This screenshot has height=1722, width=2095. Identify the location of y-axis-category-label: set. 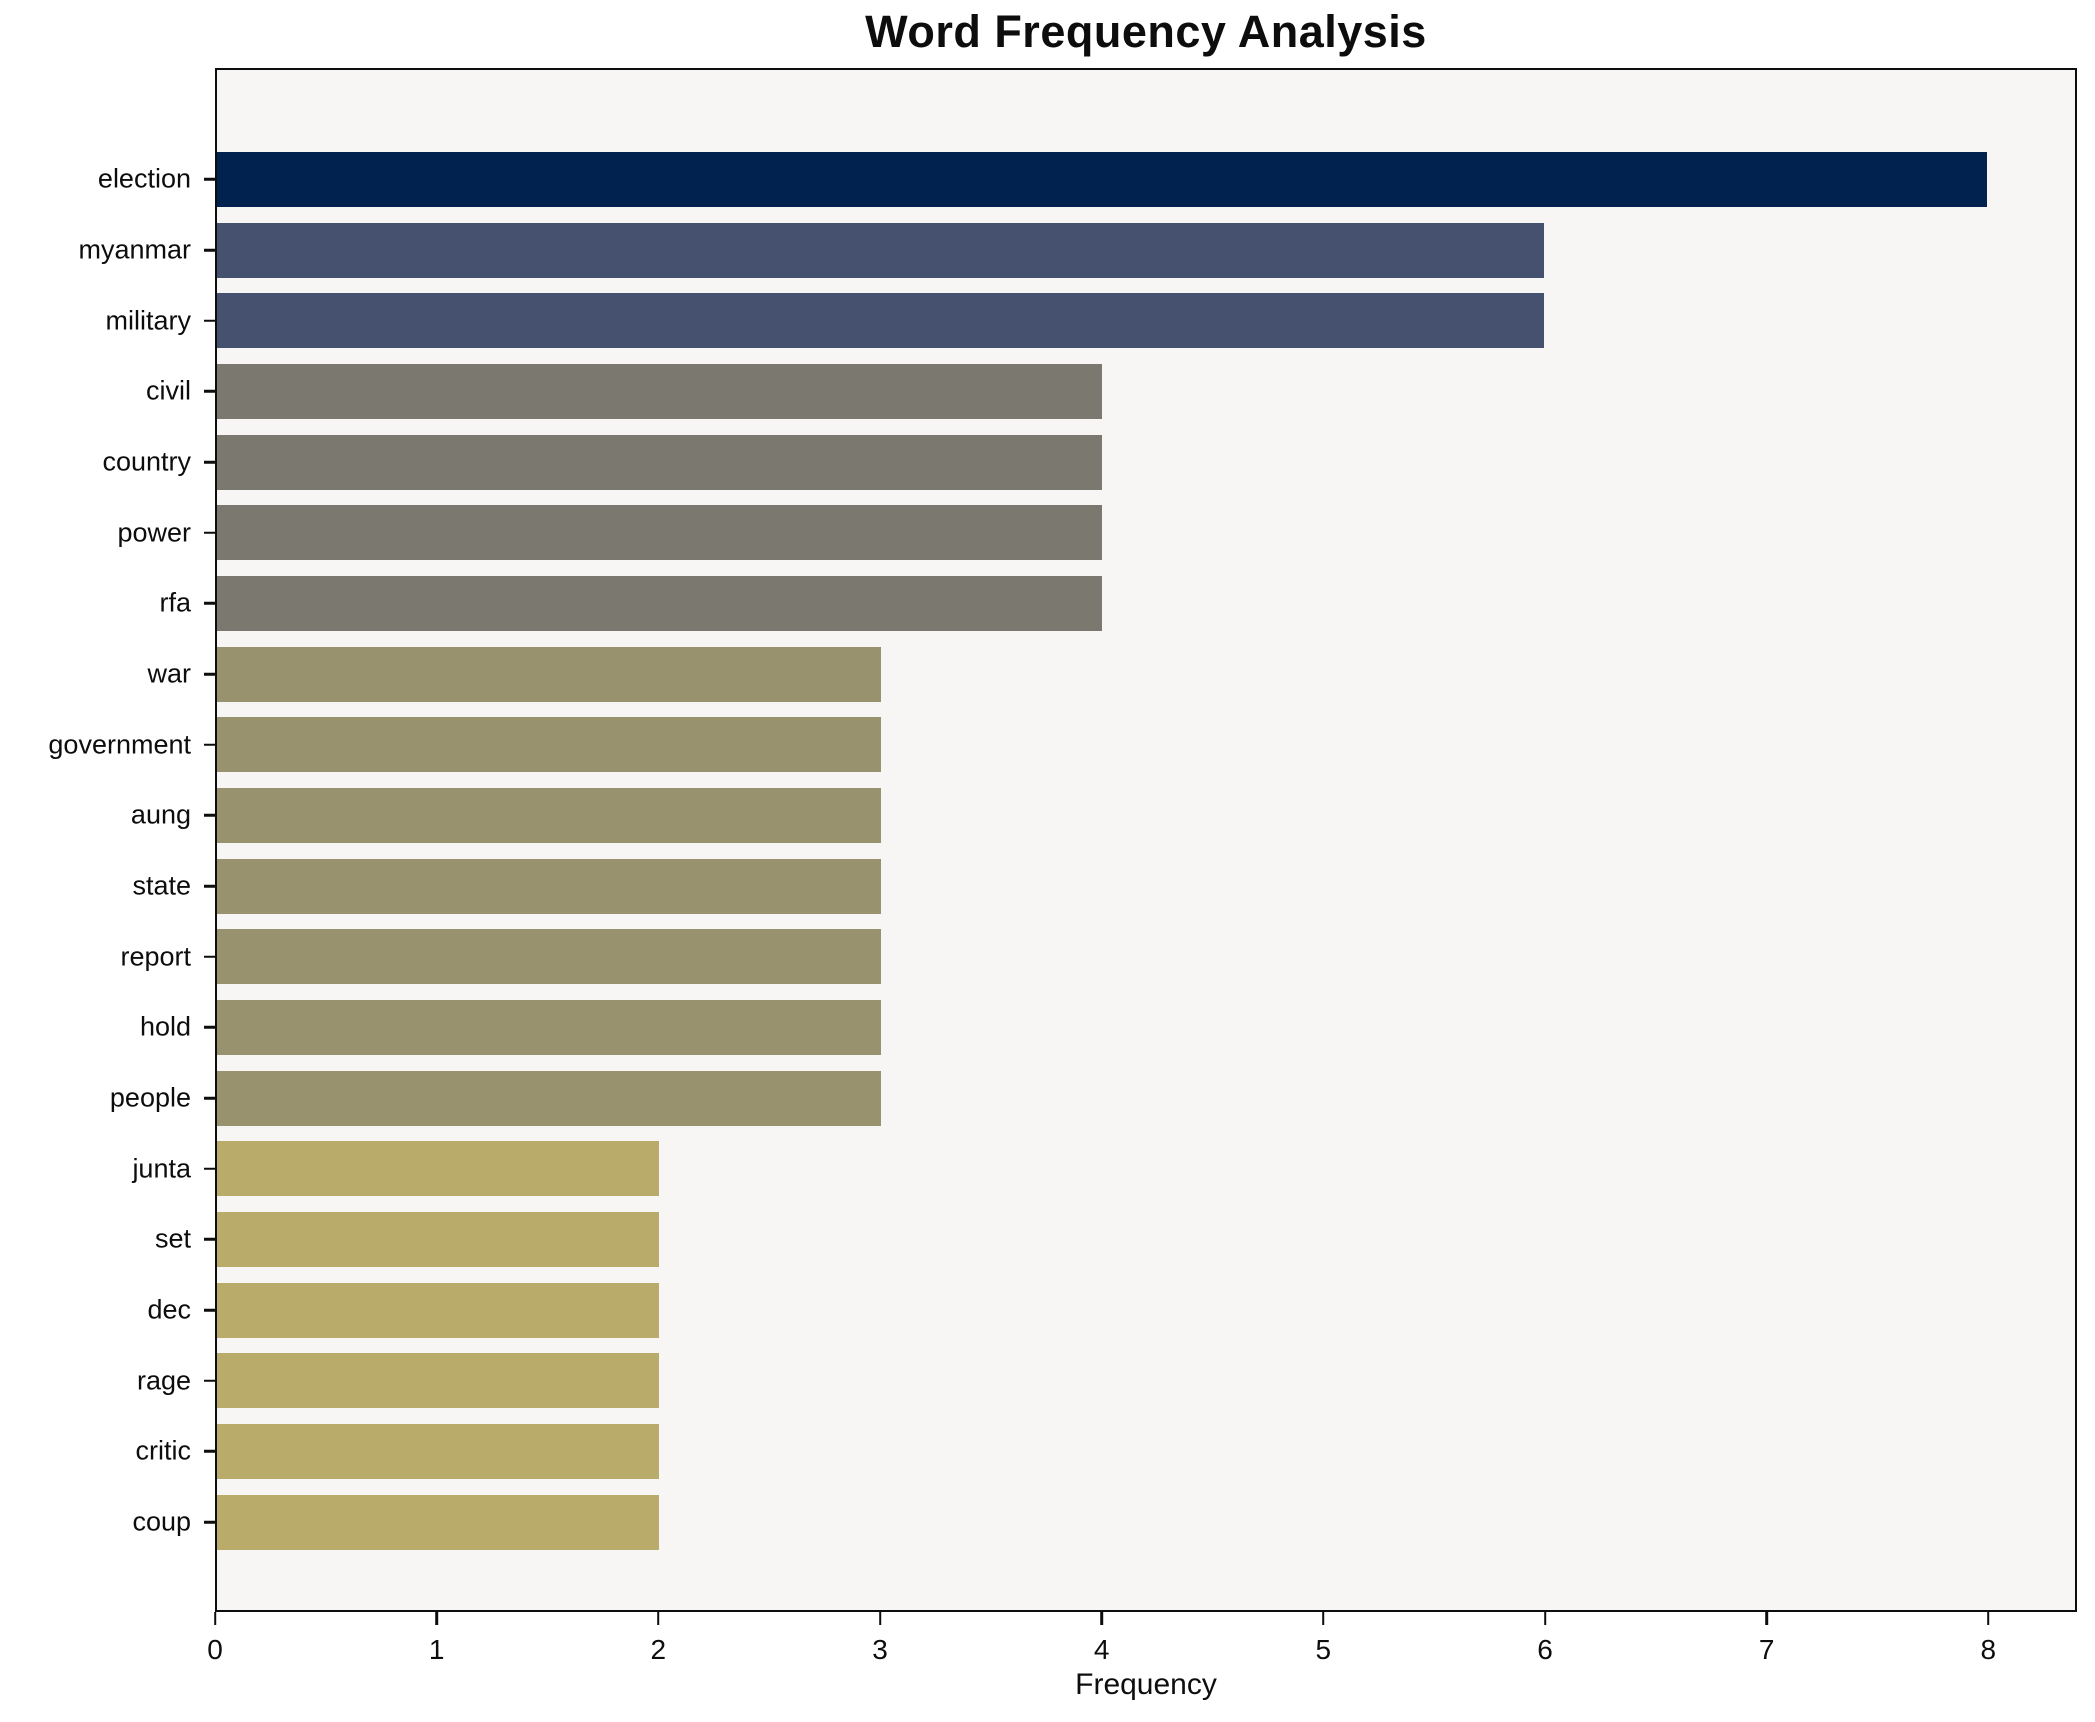
(172, 1238).